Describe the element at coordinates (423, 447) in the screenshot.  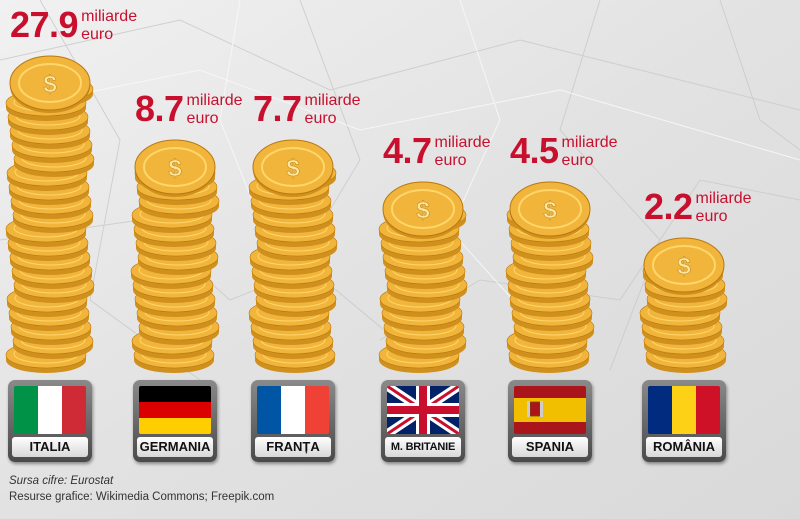
I see `x-tick-label: M. BRITANIE` at that location.